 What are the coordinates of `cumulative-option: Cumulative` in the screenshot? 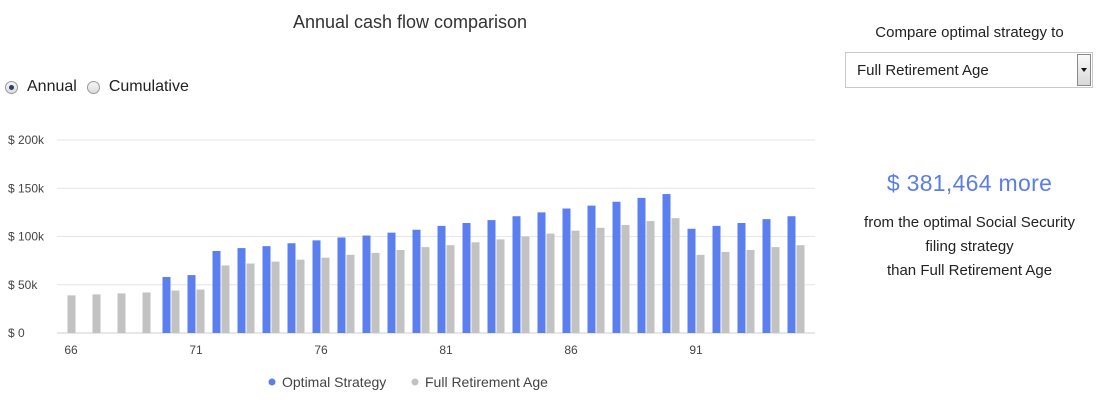 It's located at (137, 87).